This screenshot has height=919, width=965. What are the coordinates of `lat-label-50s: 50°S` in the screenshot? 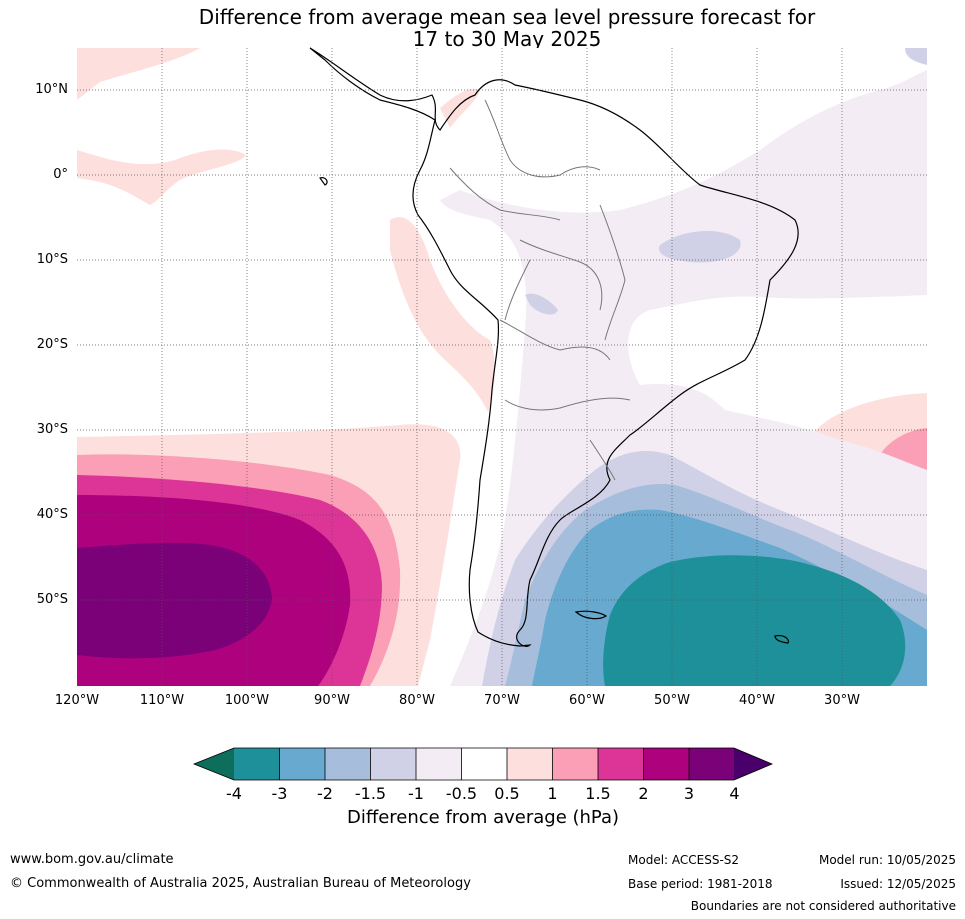 It's located at (52, 599).